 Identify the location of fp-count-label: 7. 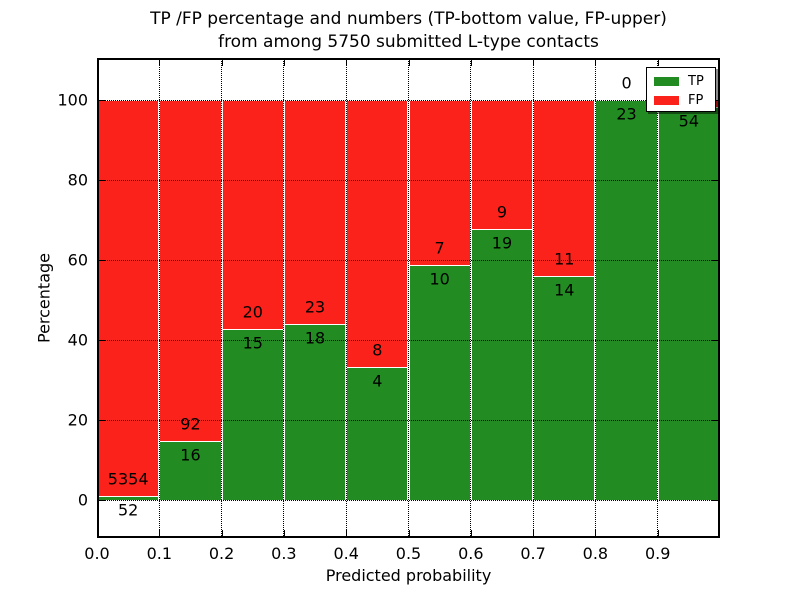
(439, 248).